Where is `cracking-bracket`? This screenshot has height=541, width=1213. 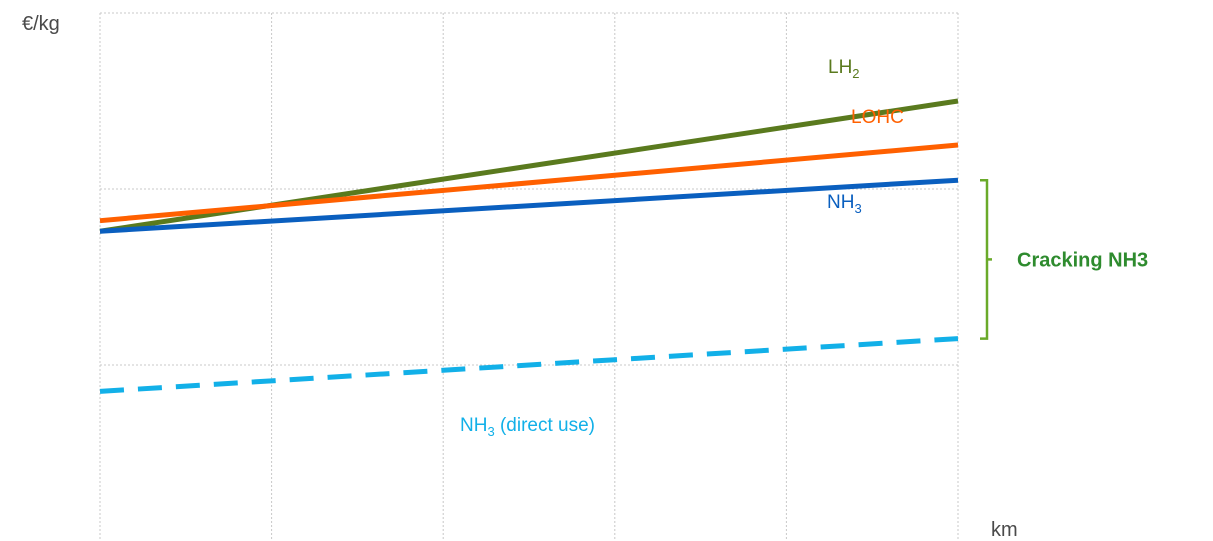 cracking-bracket is located at coordinates (984, 259).